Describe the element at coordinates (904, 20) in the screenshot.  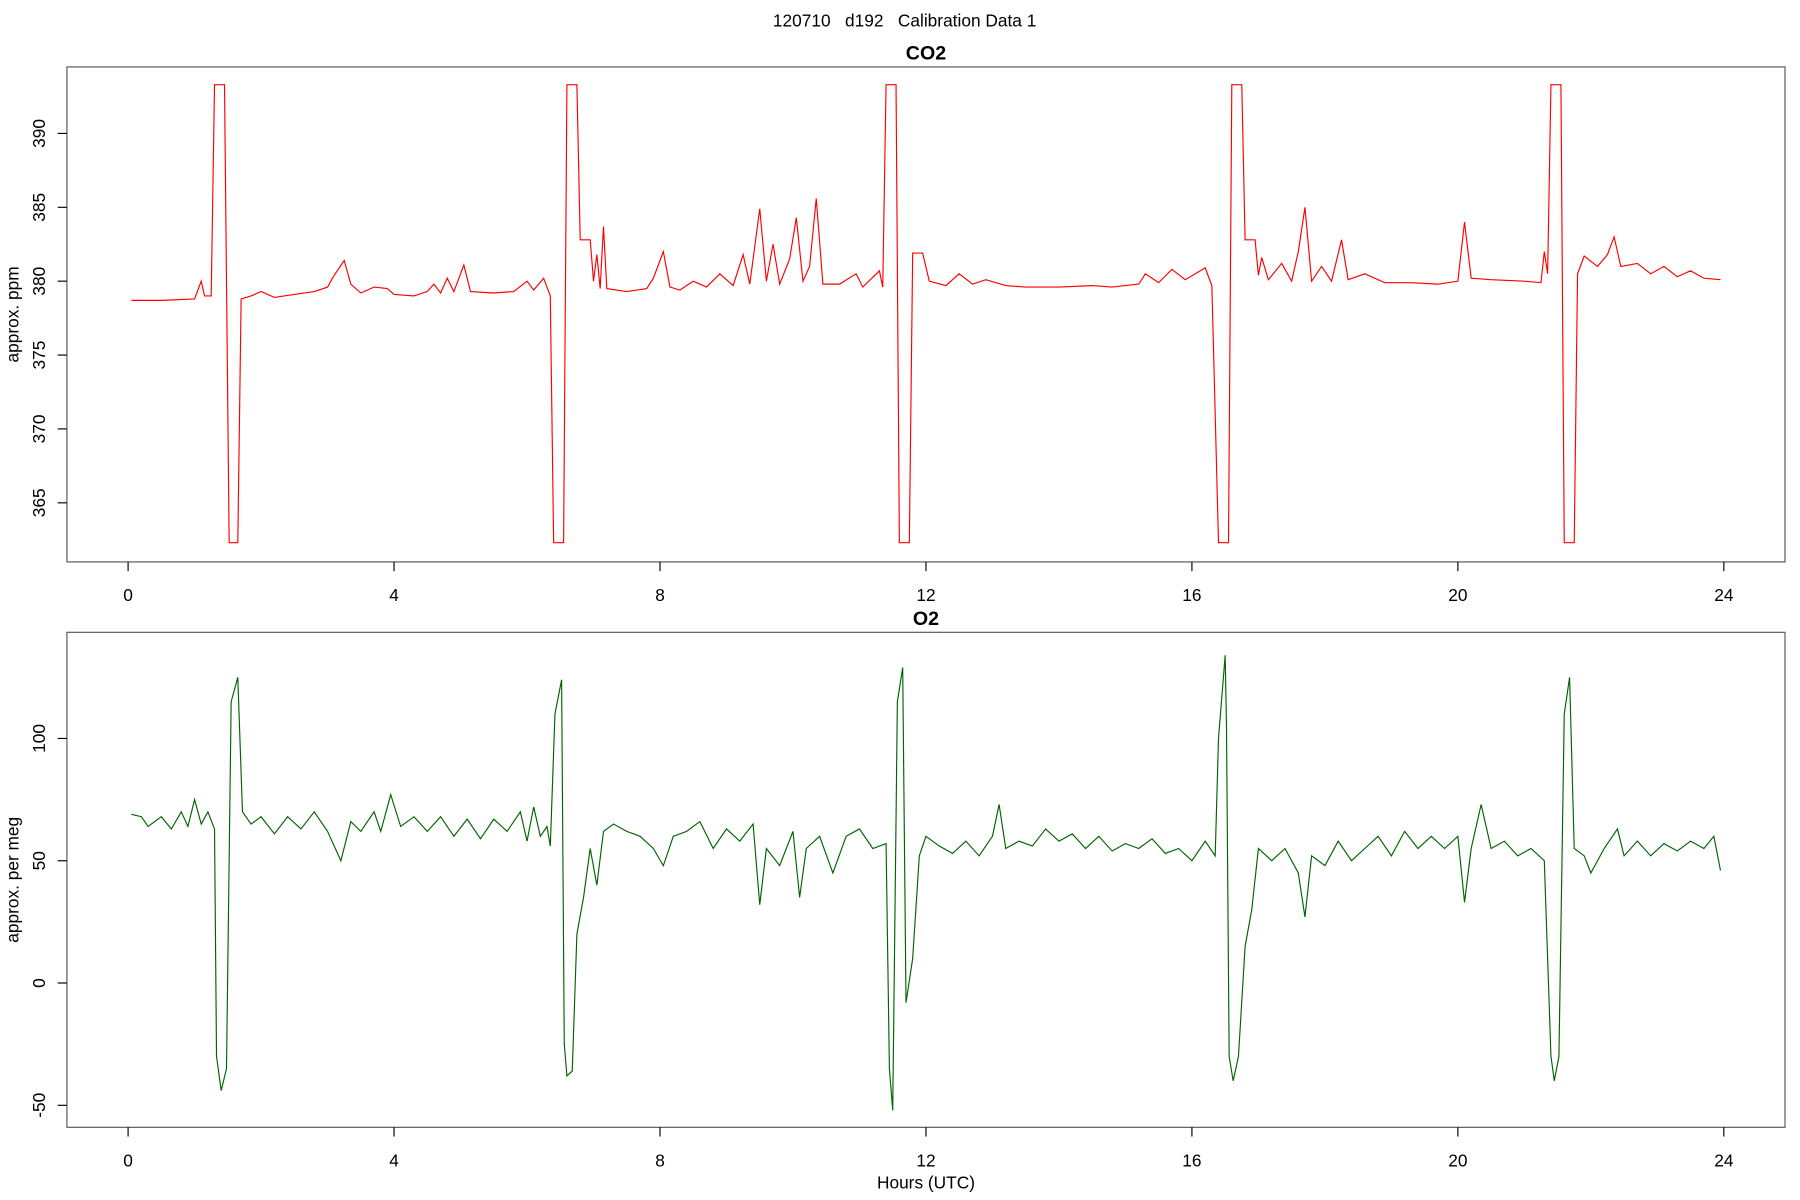
I see `figure-title: 120710 d192 Calibration Data 1` at that location.